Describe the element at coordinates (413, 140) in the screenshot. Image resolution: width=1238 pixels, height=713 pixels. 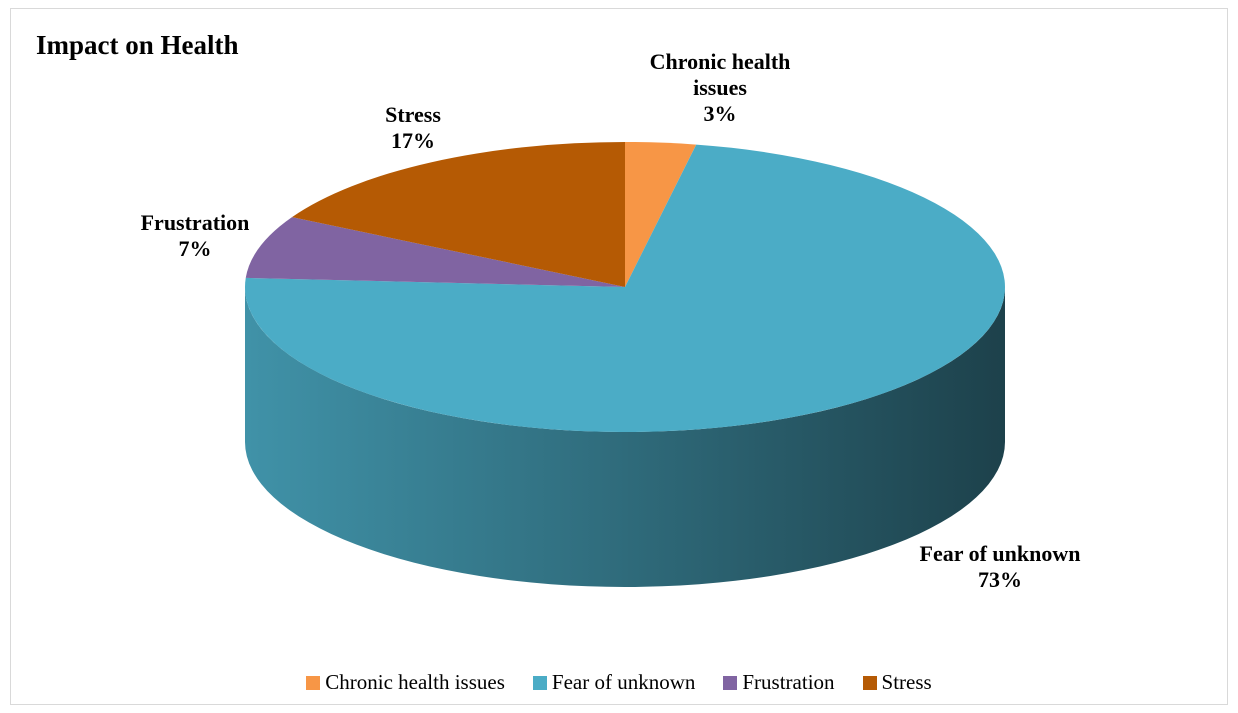
I see `label-value: 17%` at that location.